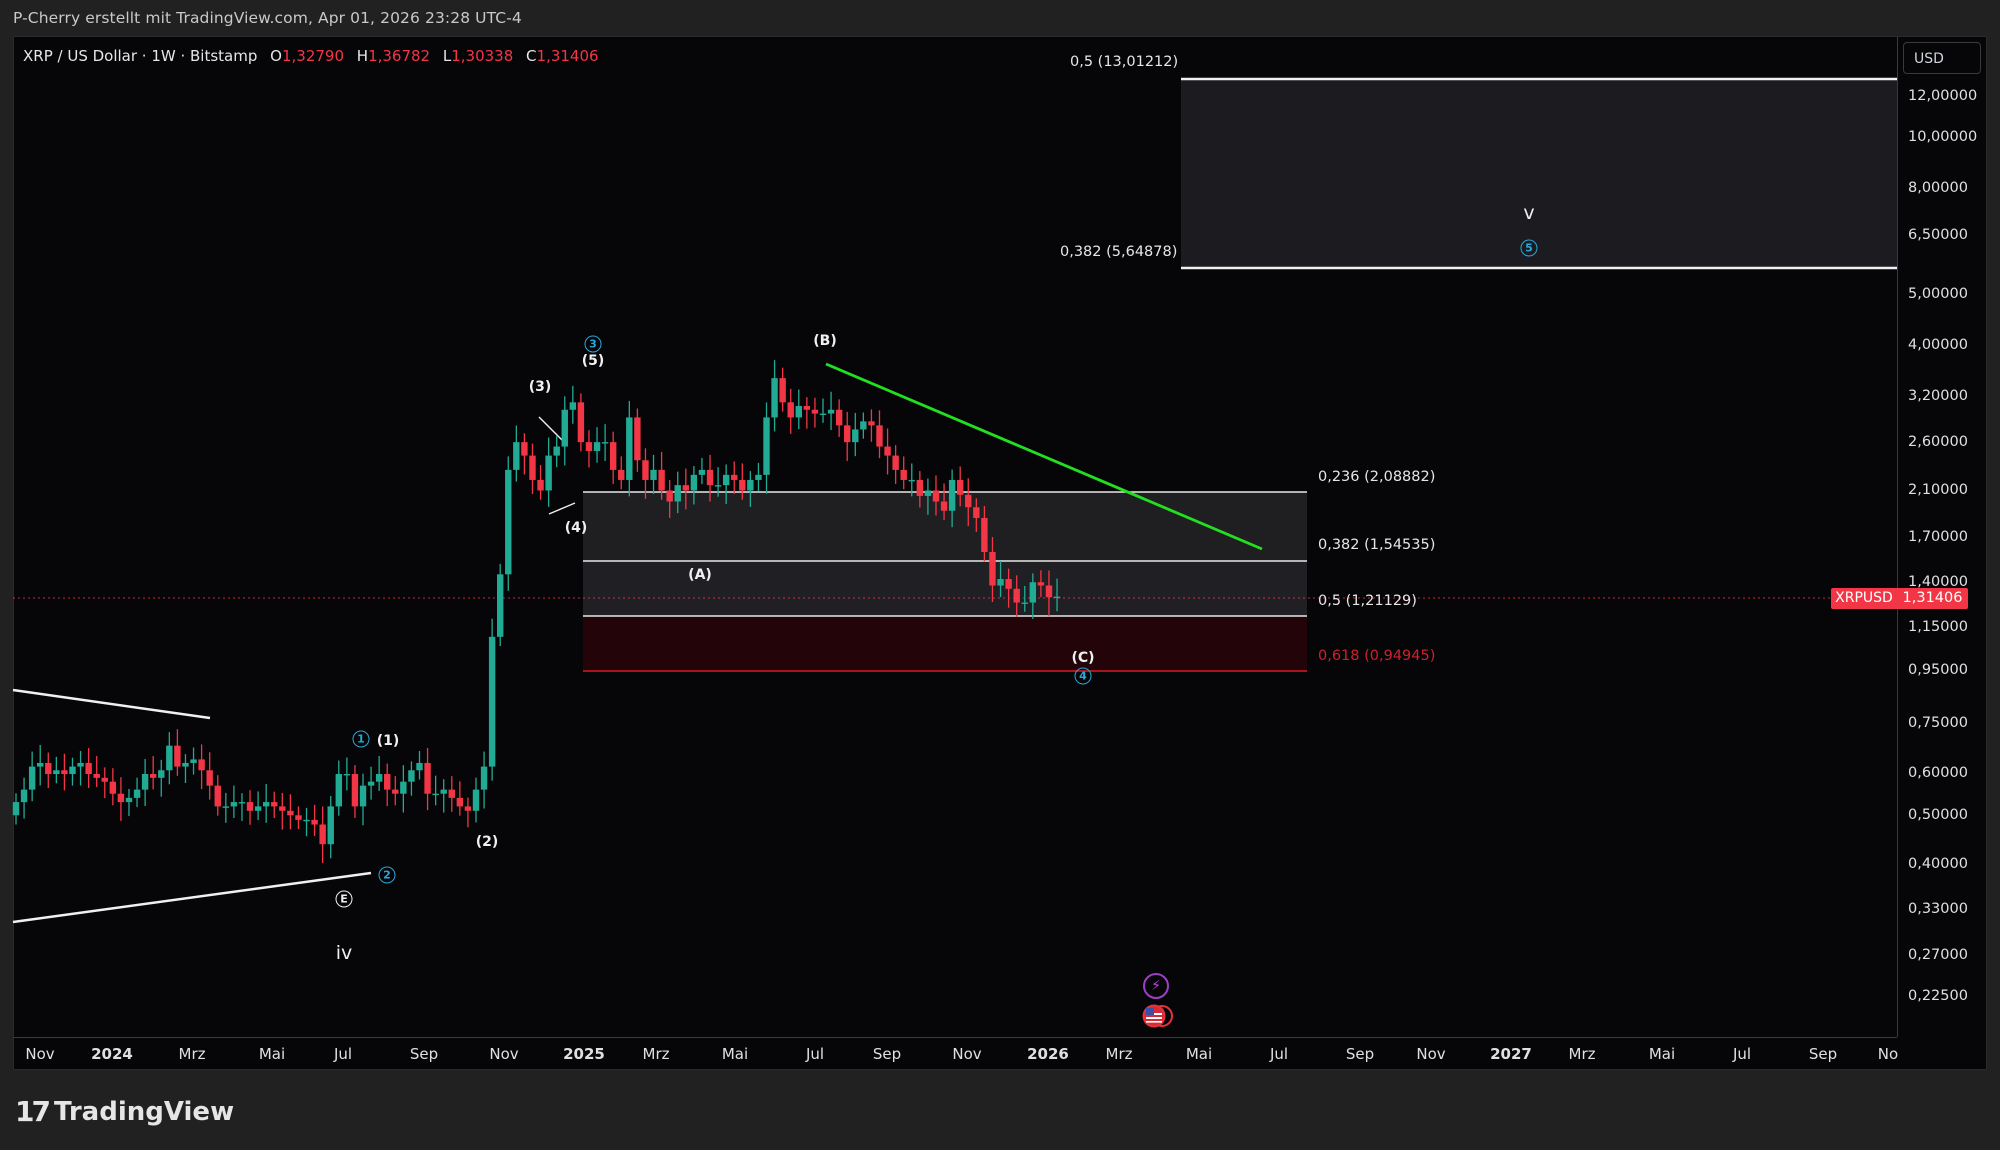 The height and width of the screenshot is (1150, 2000). I want to click on wave-label-v: v, so click(1529, 213).